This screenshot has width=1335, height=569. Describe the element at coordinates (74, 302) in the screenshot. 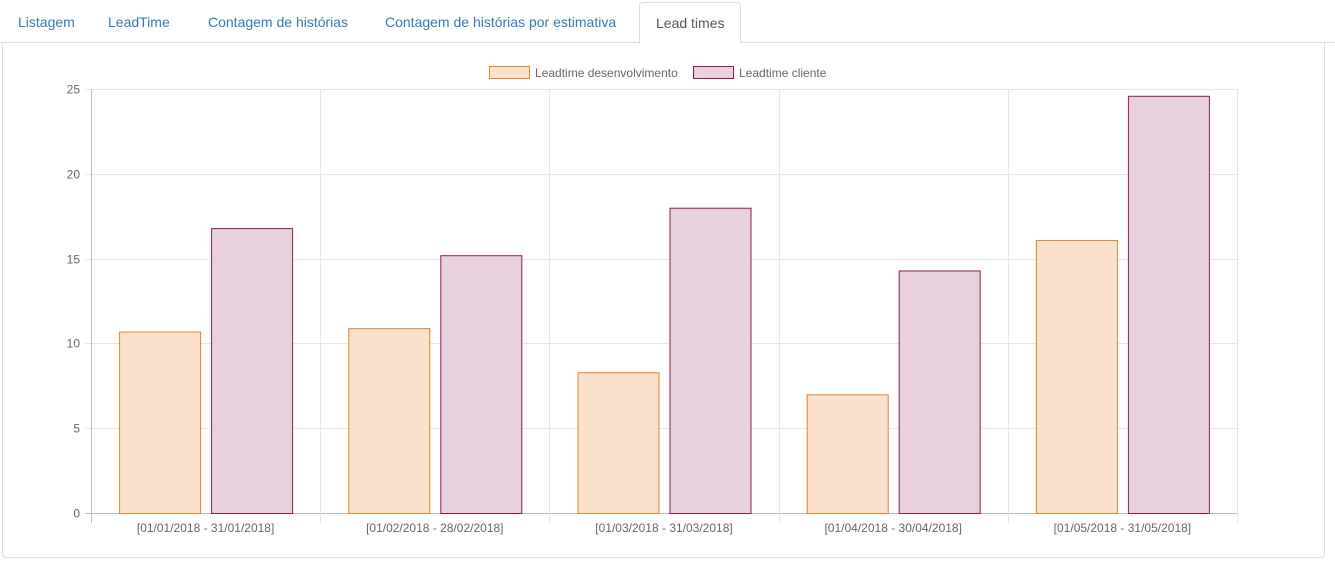

I see `y-axis: 0 5 10 15 20 25` at that location.